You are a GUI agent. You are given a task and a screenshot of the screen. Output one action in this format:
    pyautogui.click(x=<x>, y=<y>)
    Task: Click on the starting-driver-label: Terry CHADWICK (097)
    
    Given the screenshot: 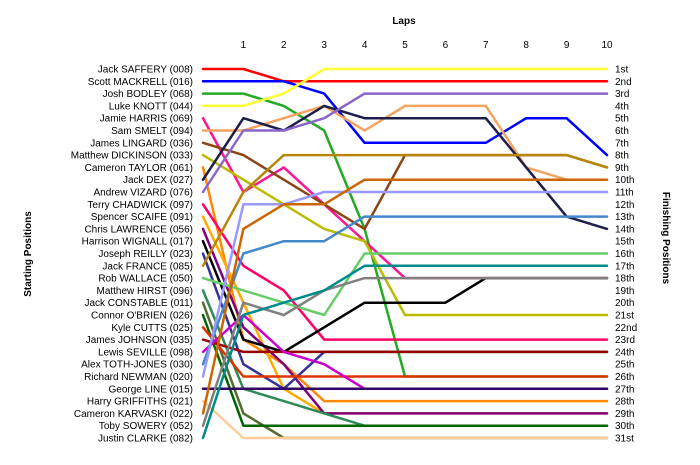 What is the action you would take?
    pyautogui.click(x=140, y=205)
    